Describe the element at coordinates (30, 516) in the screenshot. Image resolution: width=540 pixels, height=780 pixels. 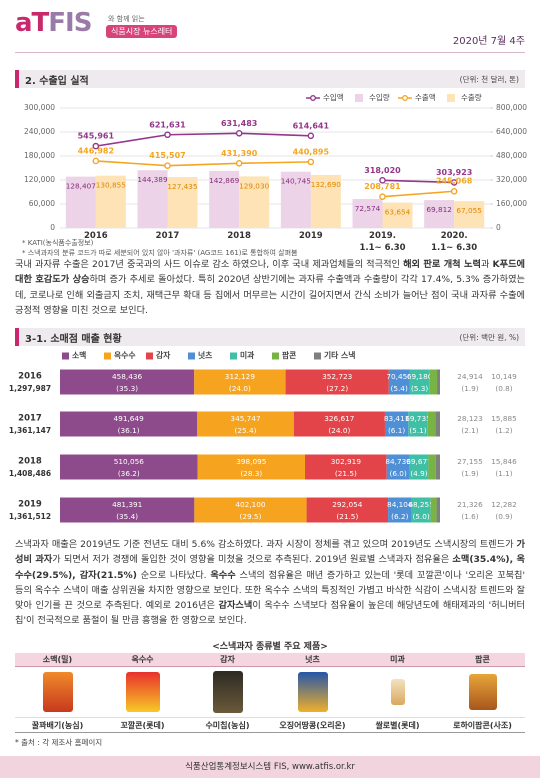
I see `row-total: 1,361,512` at that location.